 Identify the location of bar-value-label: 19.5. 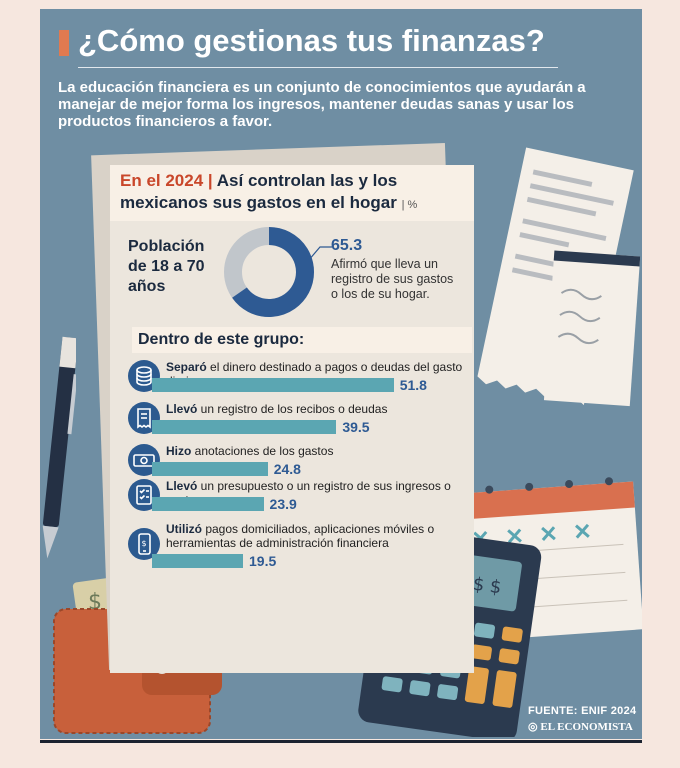
(263, 561).